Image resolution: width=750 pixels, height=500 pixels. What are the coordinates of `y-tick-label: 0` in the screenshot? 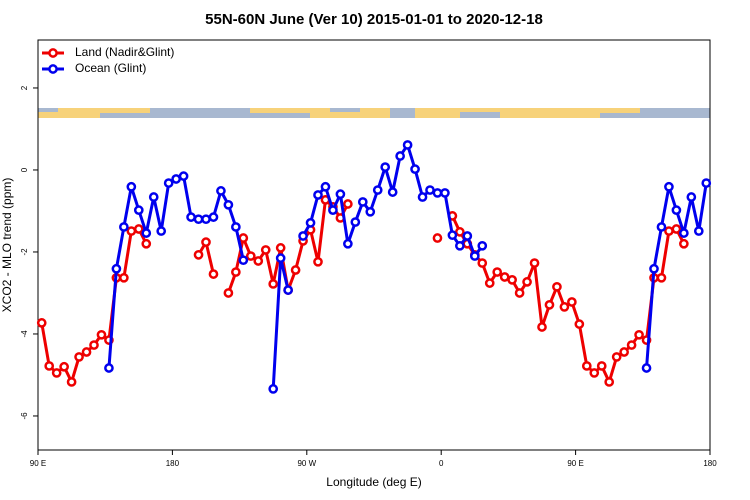 It's located at (24, 169).